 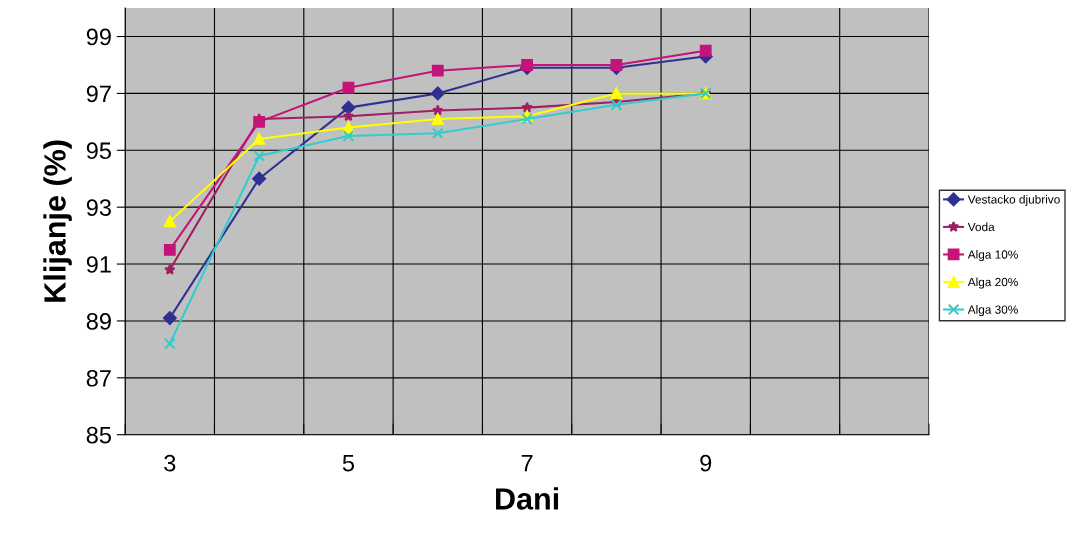 What do you see at coordinates (348, 463) in the screenshot?
I see `x-tick-label: 5` at bounding box center [348, 463].